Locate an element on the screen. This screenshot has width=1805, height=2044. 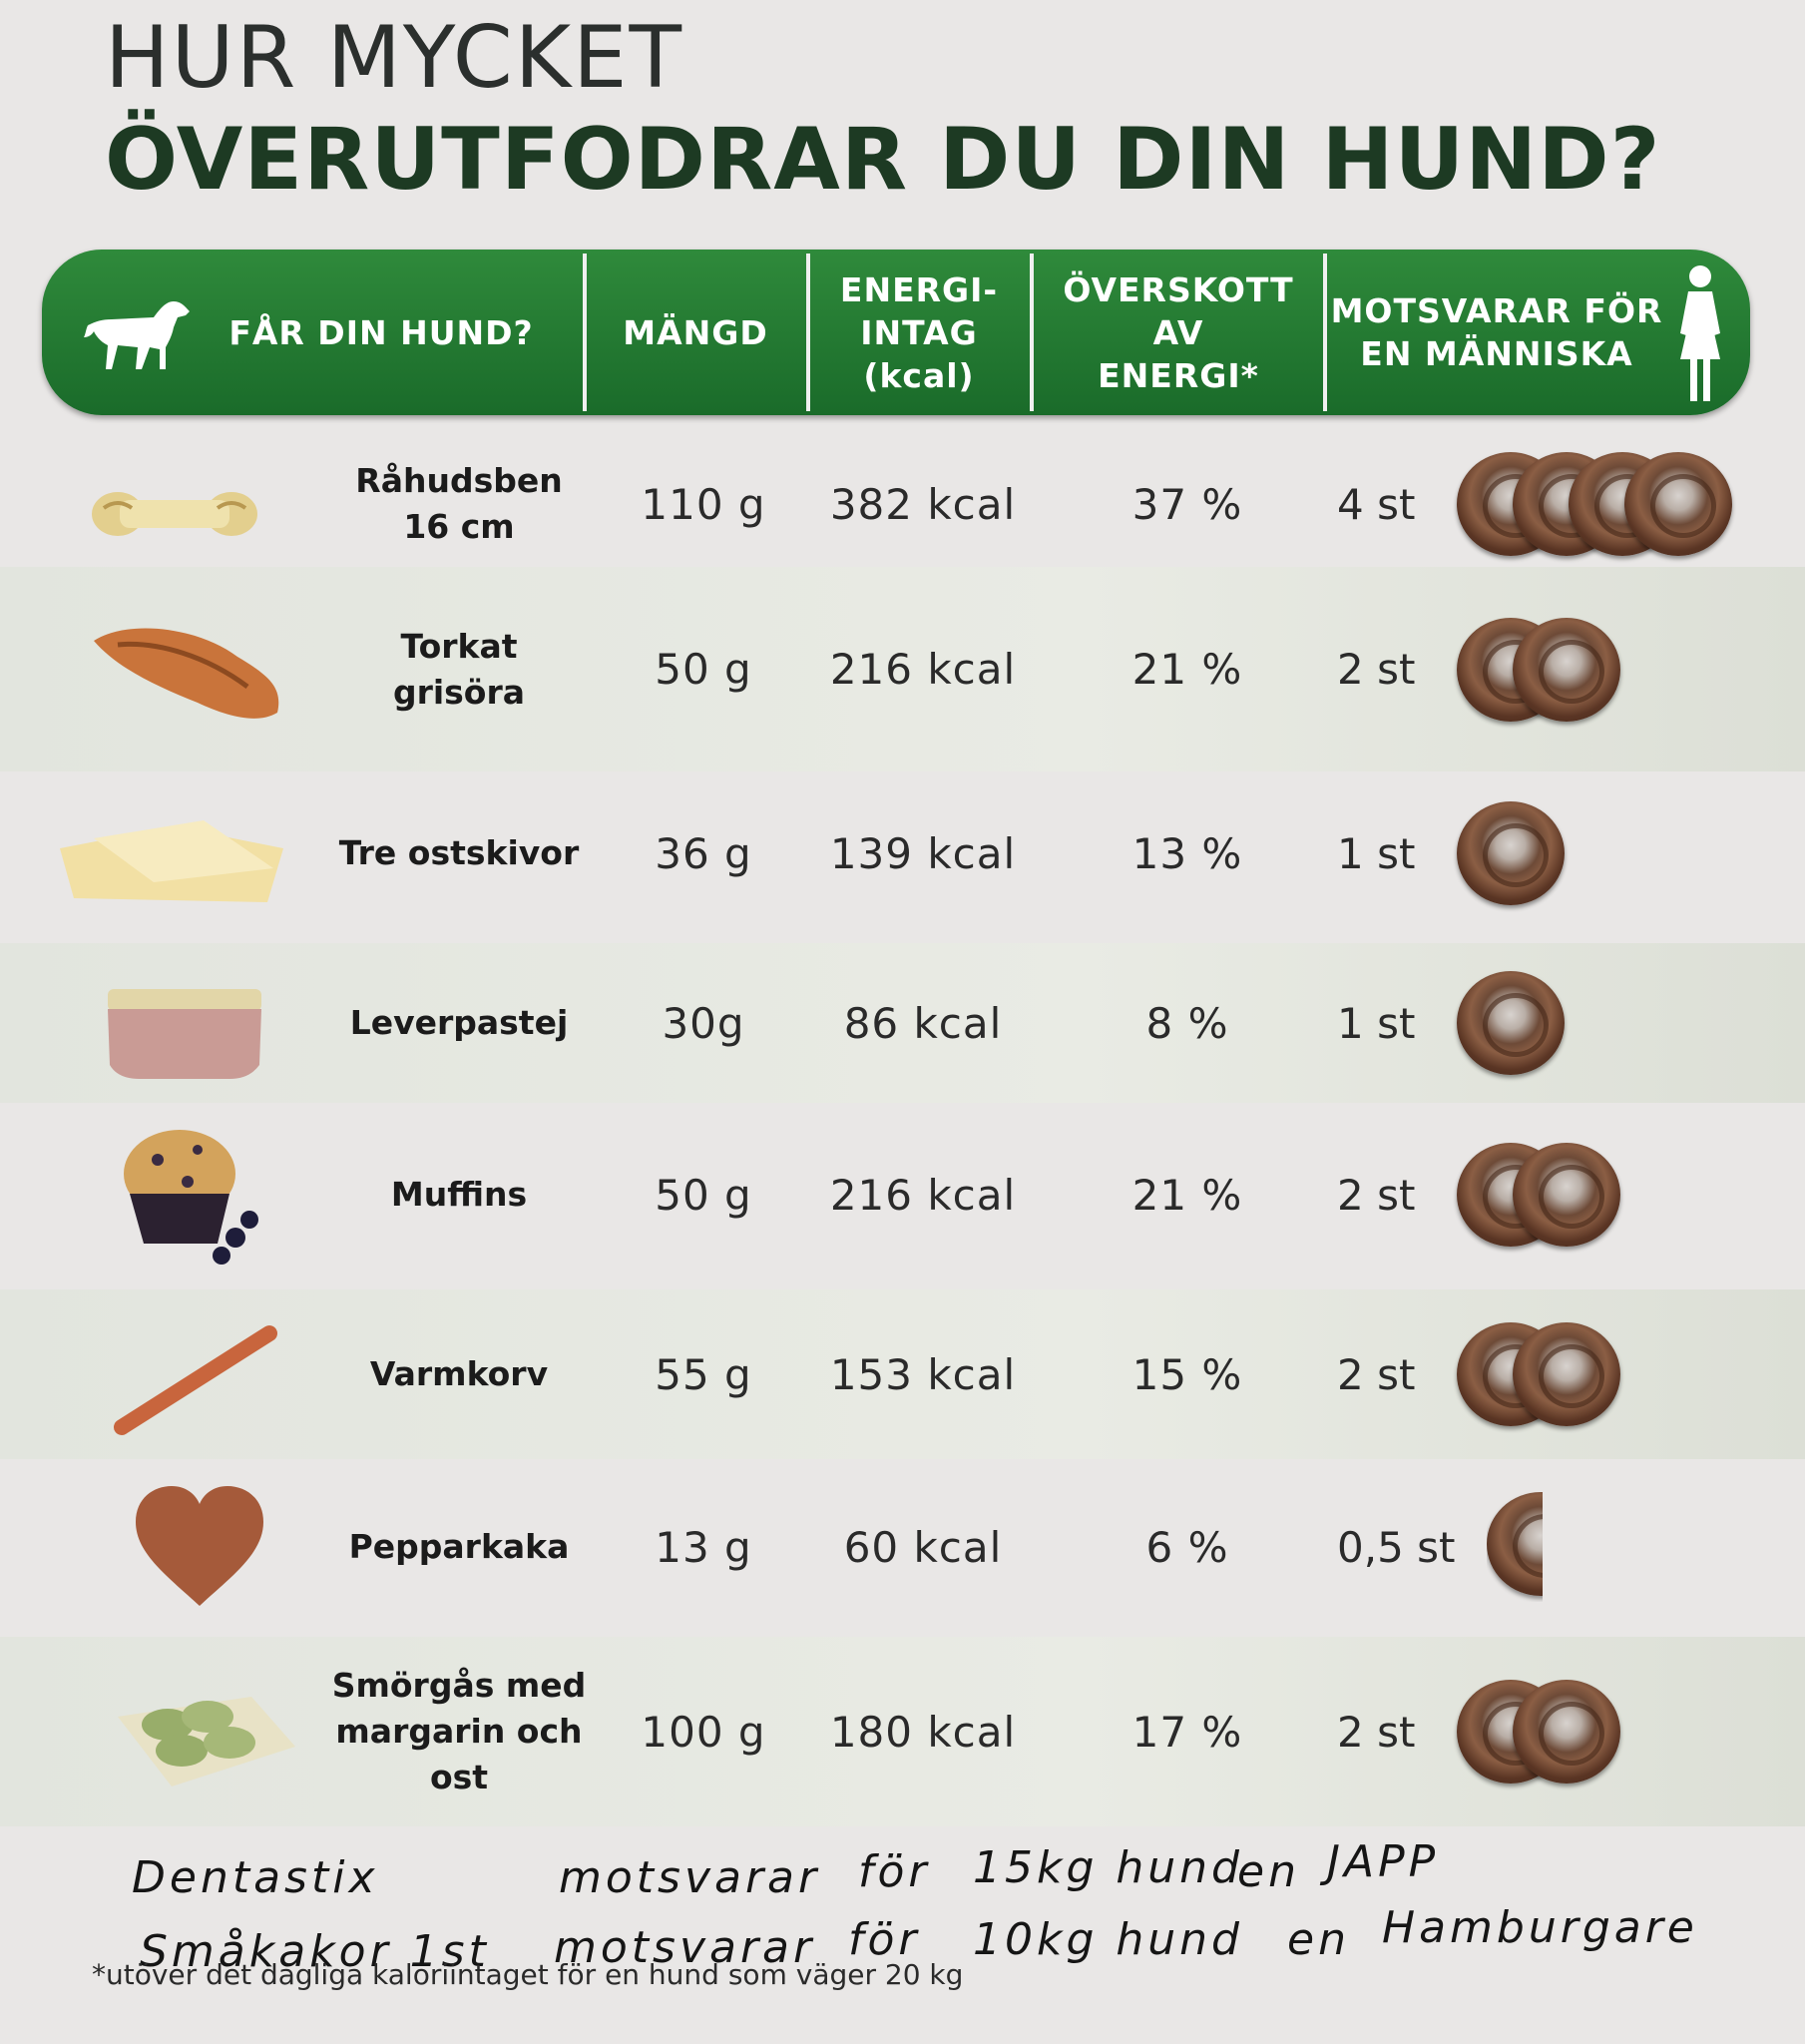
handwritten-note: Dentastix is located at coordinates (255, 1877).